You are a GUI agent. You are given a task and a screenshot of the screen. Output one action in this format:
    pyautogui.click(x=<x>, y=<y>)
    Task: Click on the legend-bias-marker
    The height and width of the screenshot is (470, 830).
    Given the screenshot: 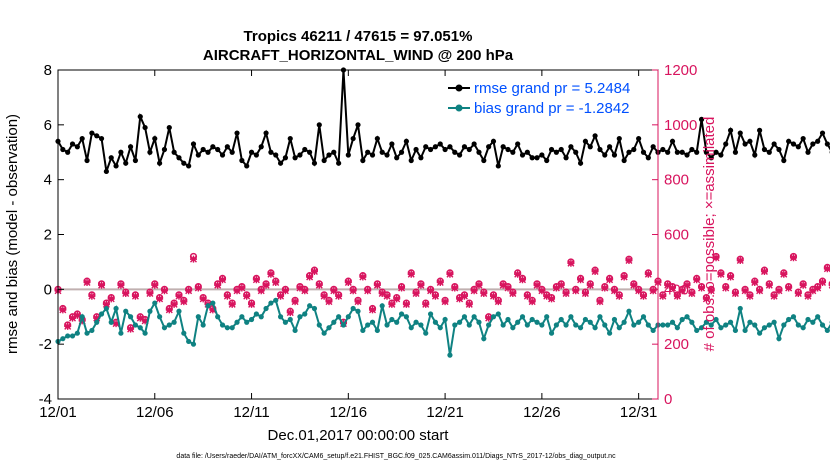 What is the action you would take?
    pyautogui.click(x=459, y=108)
    